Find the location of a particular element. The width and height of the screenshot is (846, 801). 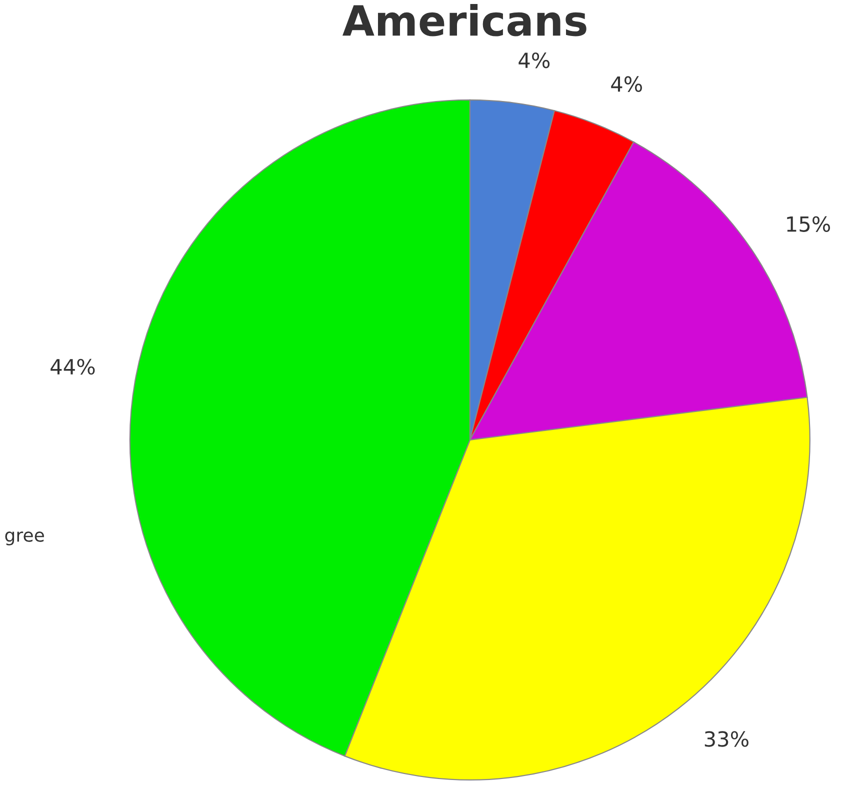

chart-title: Americans is located at coordinates (464, 20).